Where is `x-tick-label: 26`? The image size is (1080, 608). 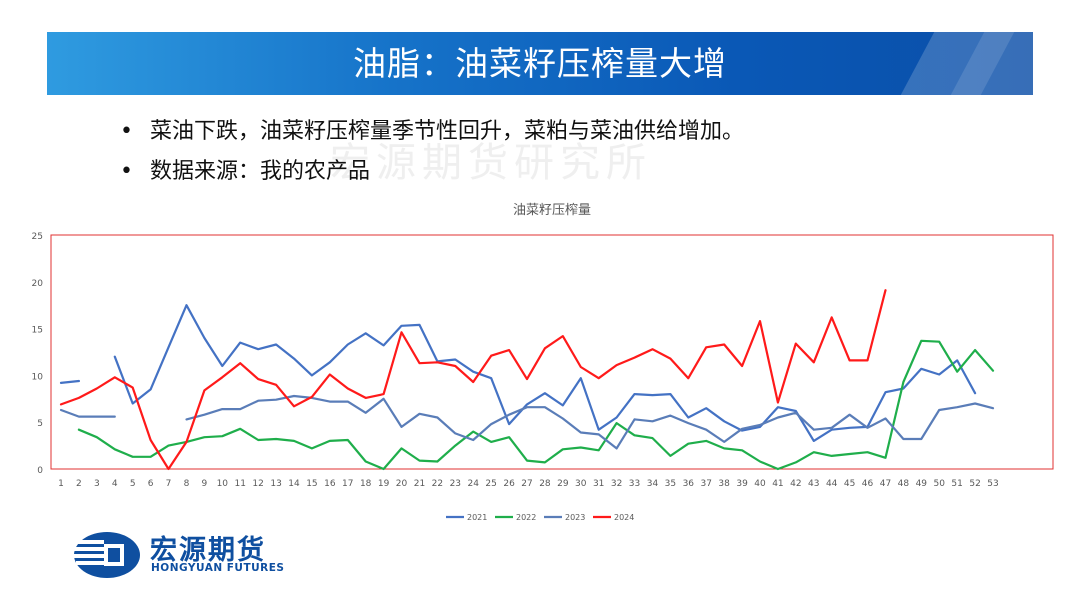
x-tick-label: 26 is located at coordinates (509, 484).